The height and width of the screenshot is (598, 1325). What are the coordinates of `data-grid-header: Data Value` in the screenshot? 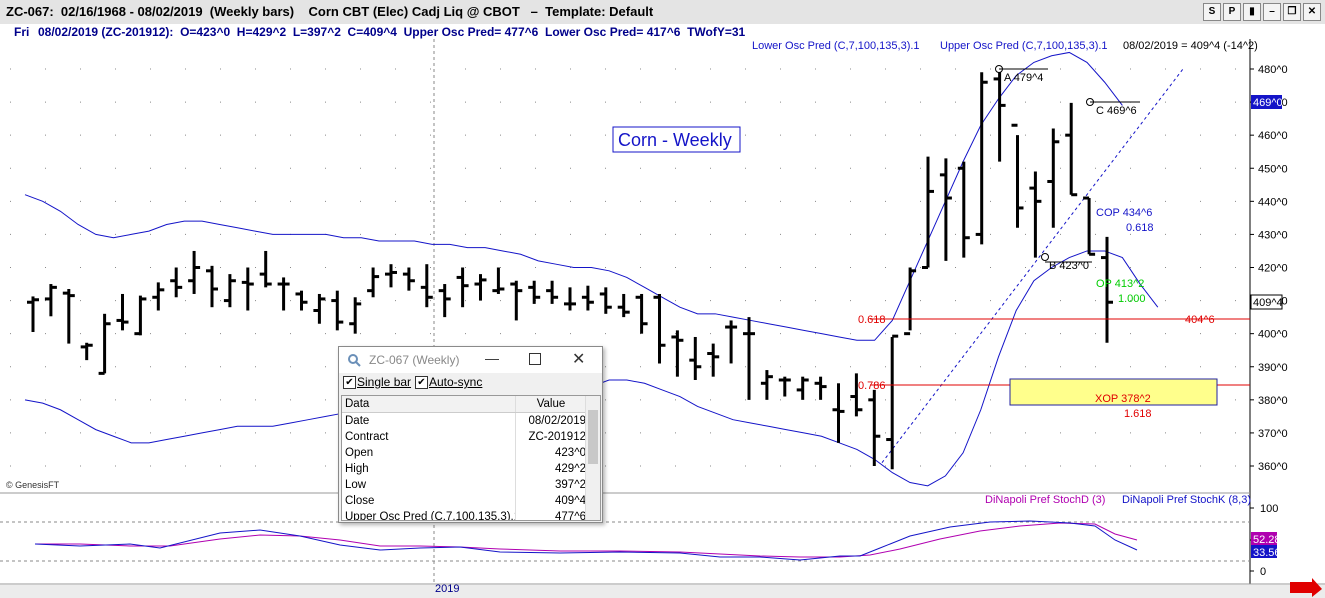 It's located at (471, 404).